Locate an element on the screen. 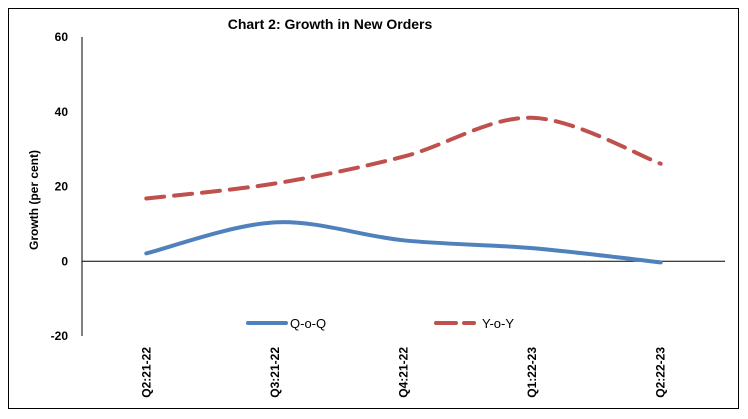  y-tick-label: 0 is located at coordinates (64, 261).